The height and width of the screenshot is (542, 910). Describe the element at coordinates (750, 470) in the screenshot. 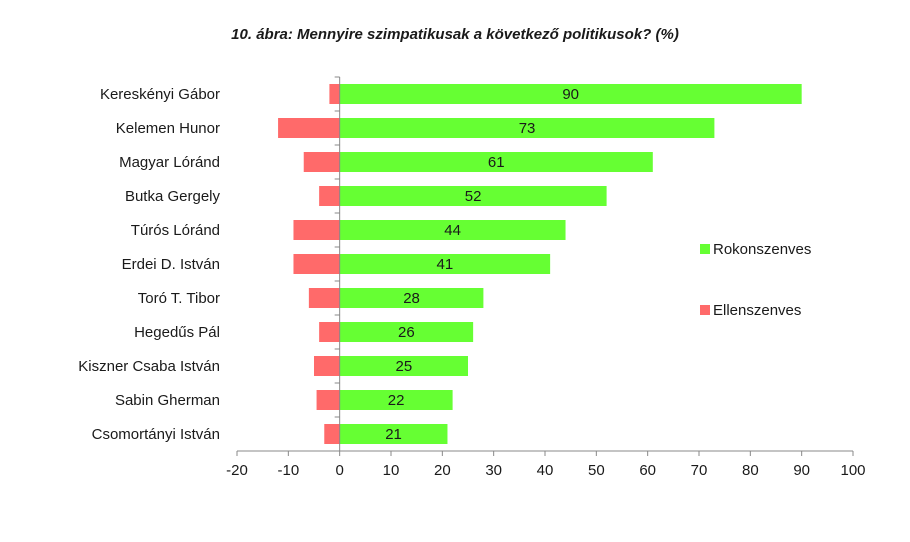

I see `x-tick-label: 80` at that location.